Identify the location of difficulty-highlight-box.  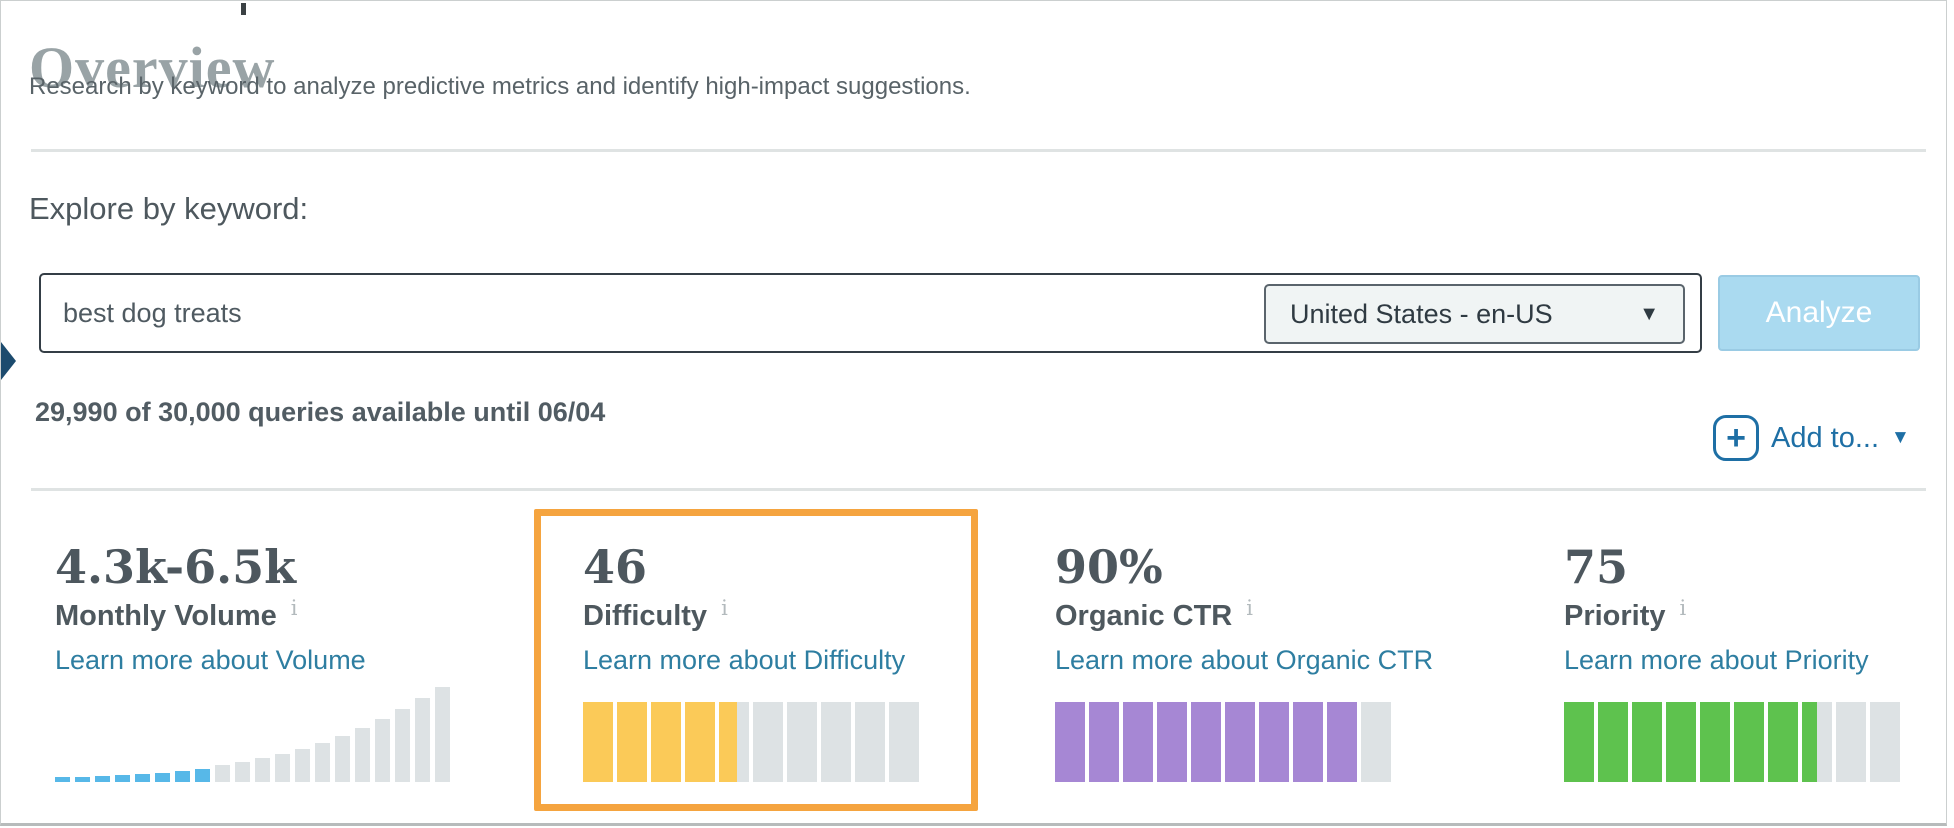
(756, 660).